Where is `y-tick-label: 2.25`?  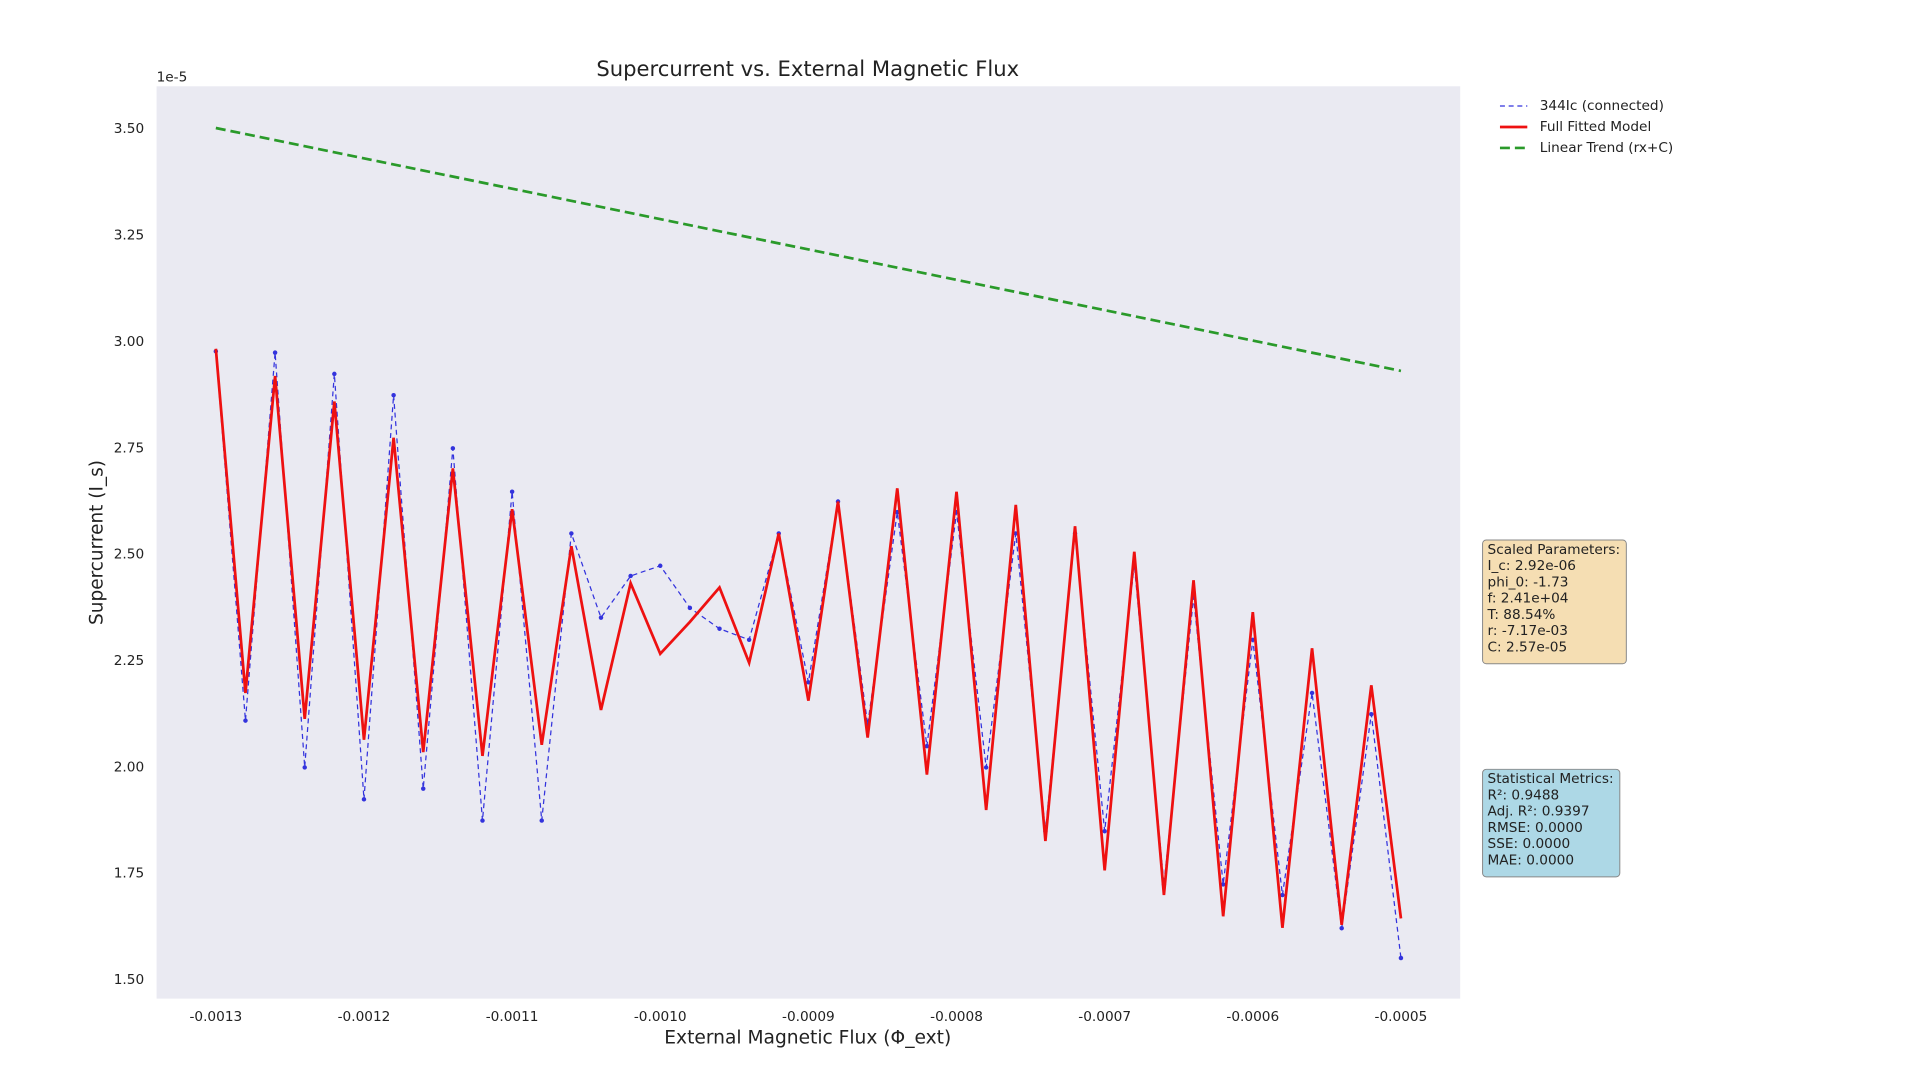
y-tick-label: 2.25 is located at coordinates (129, 661).